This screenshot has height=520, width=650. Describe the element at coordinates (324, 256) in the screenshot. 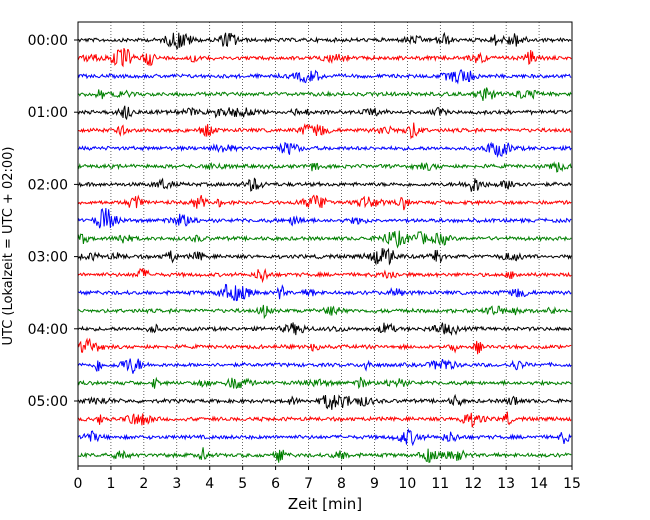

I see `trace-03:00` at that location.